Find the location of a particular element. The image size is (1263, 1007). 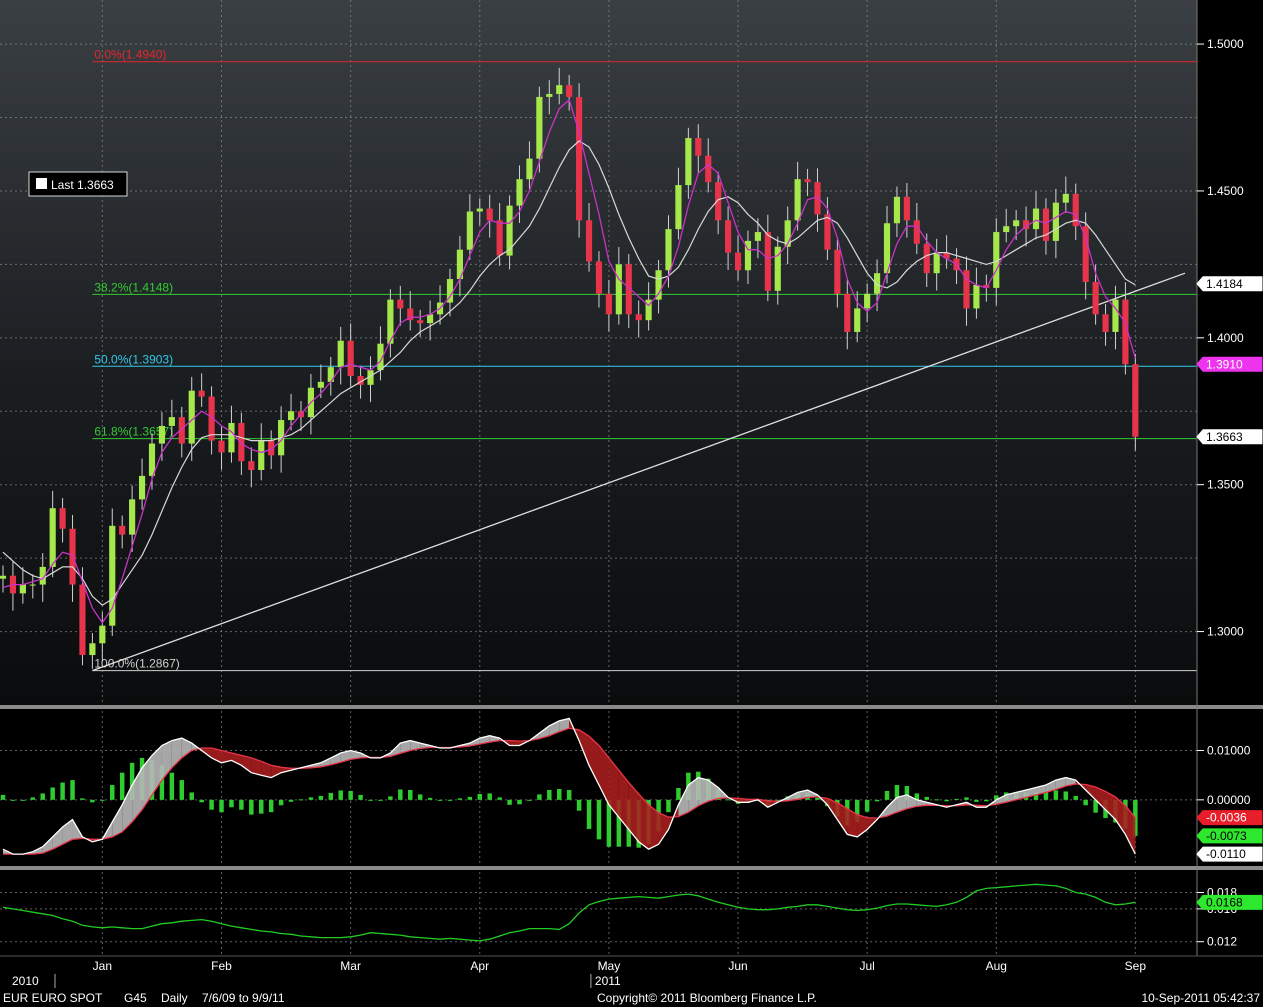

y-tick-label: 1.4500 is located at coordinates (1225, 191).